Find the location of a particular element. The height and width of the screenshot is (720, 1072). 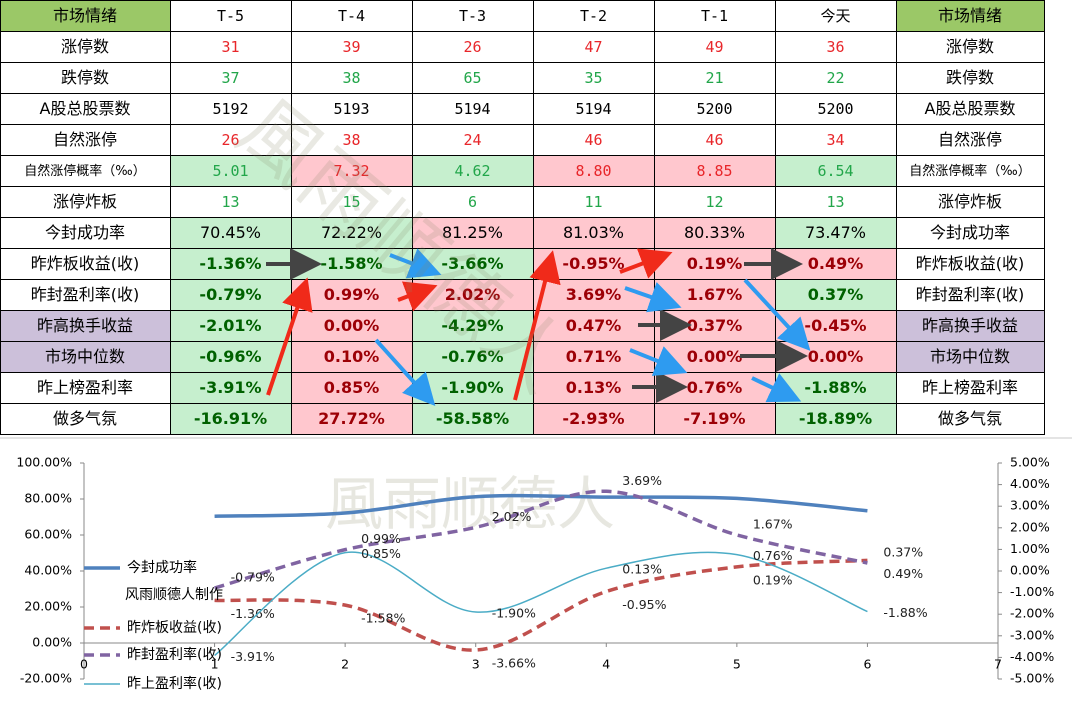

cell-value: 65 is located at coordinates (472, 78).